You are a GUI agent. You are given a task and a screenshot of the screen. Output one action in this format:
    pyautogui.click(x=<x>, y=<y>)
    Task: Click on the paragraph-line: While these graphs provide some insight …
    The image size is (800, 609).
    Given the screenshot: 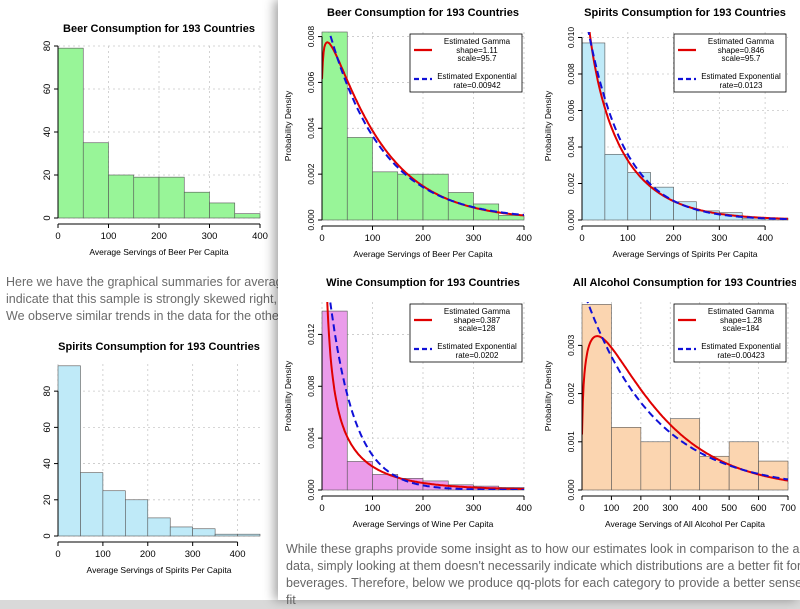 What is the action you would take?
    pyautogui.click(x=543, y=549)
    